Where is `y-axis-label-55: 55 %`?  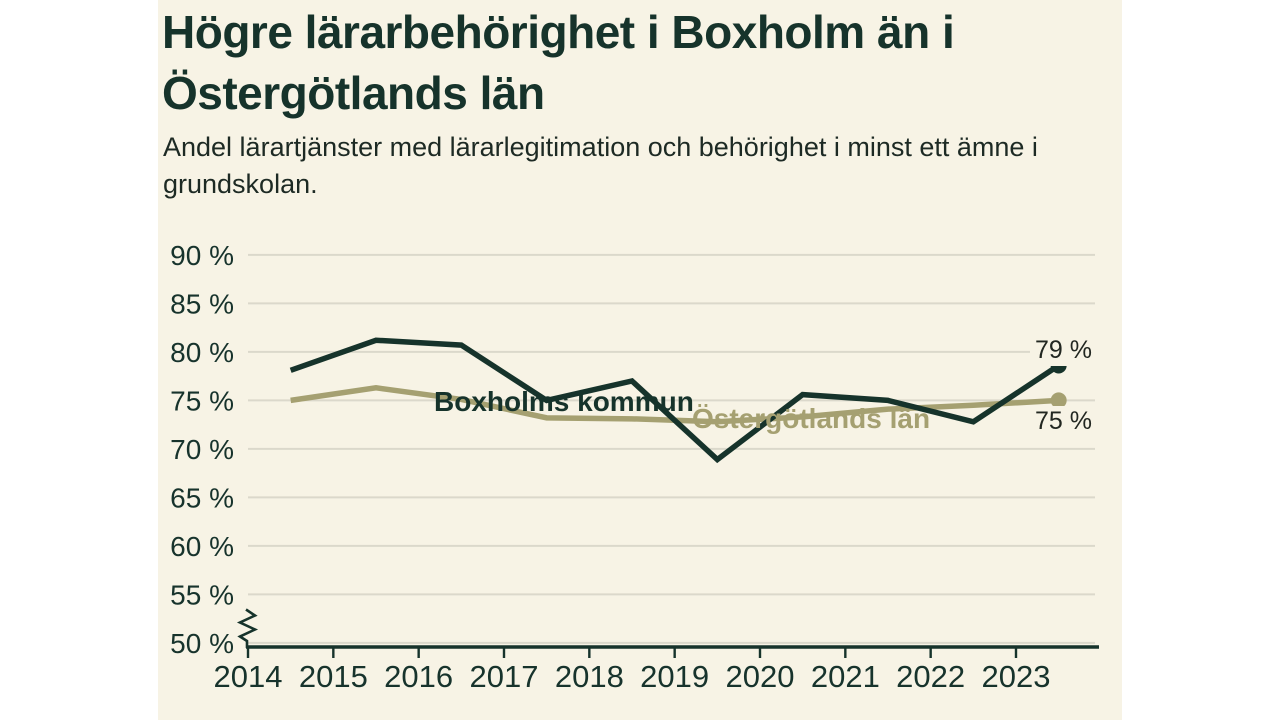 y-axis-label-55: 55 % is located at coordinates (202, 594).